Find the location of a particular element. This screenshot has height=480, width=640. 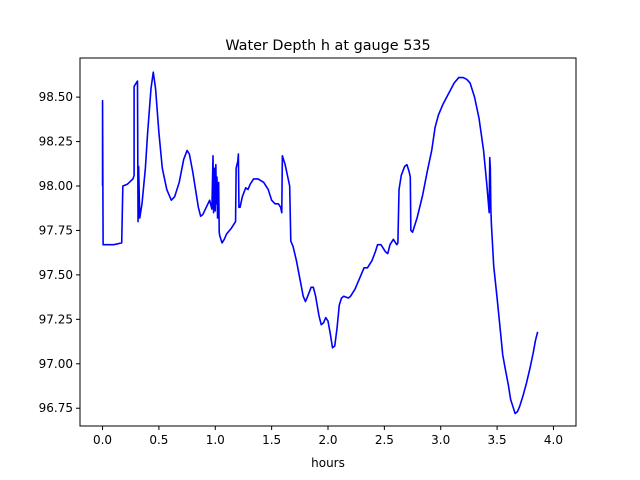

x-tick-label: 3.0 is located at coordinates (440, 440).